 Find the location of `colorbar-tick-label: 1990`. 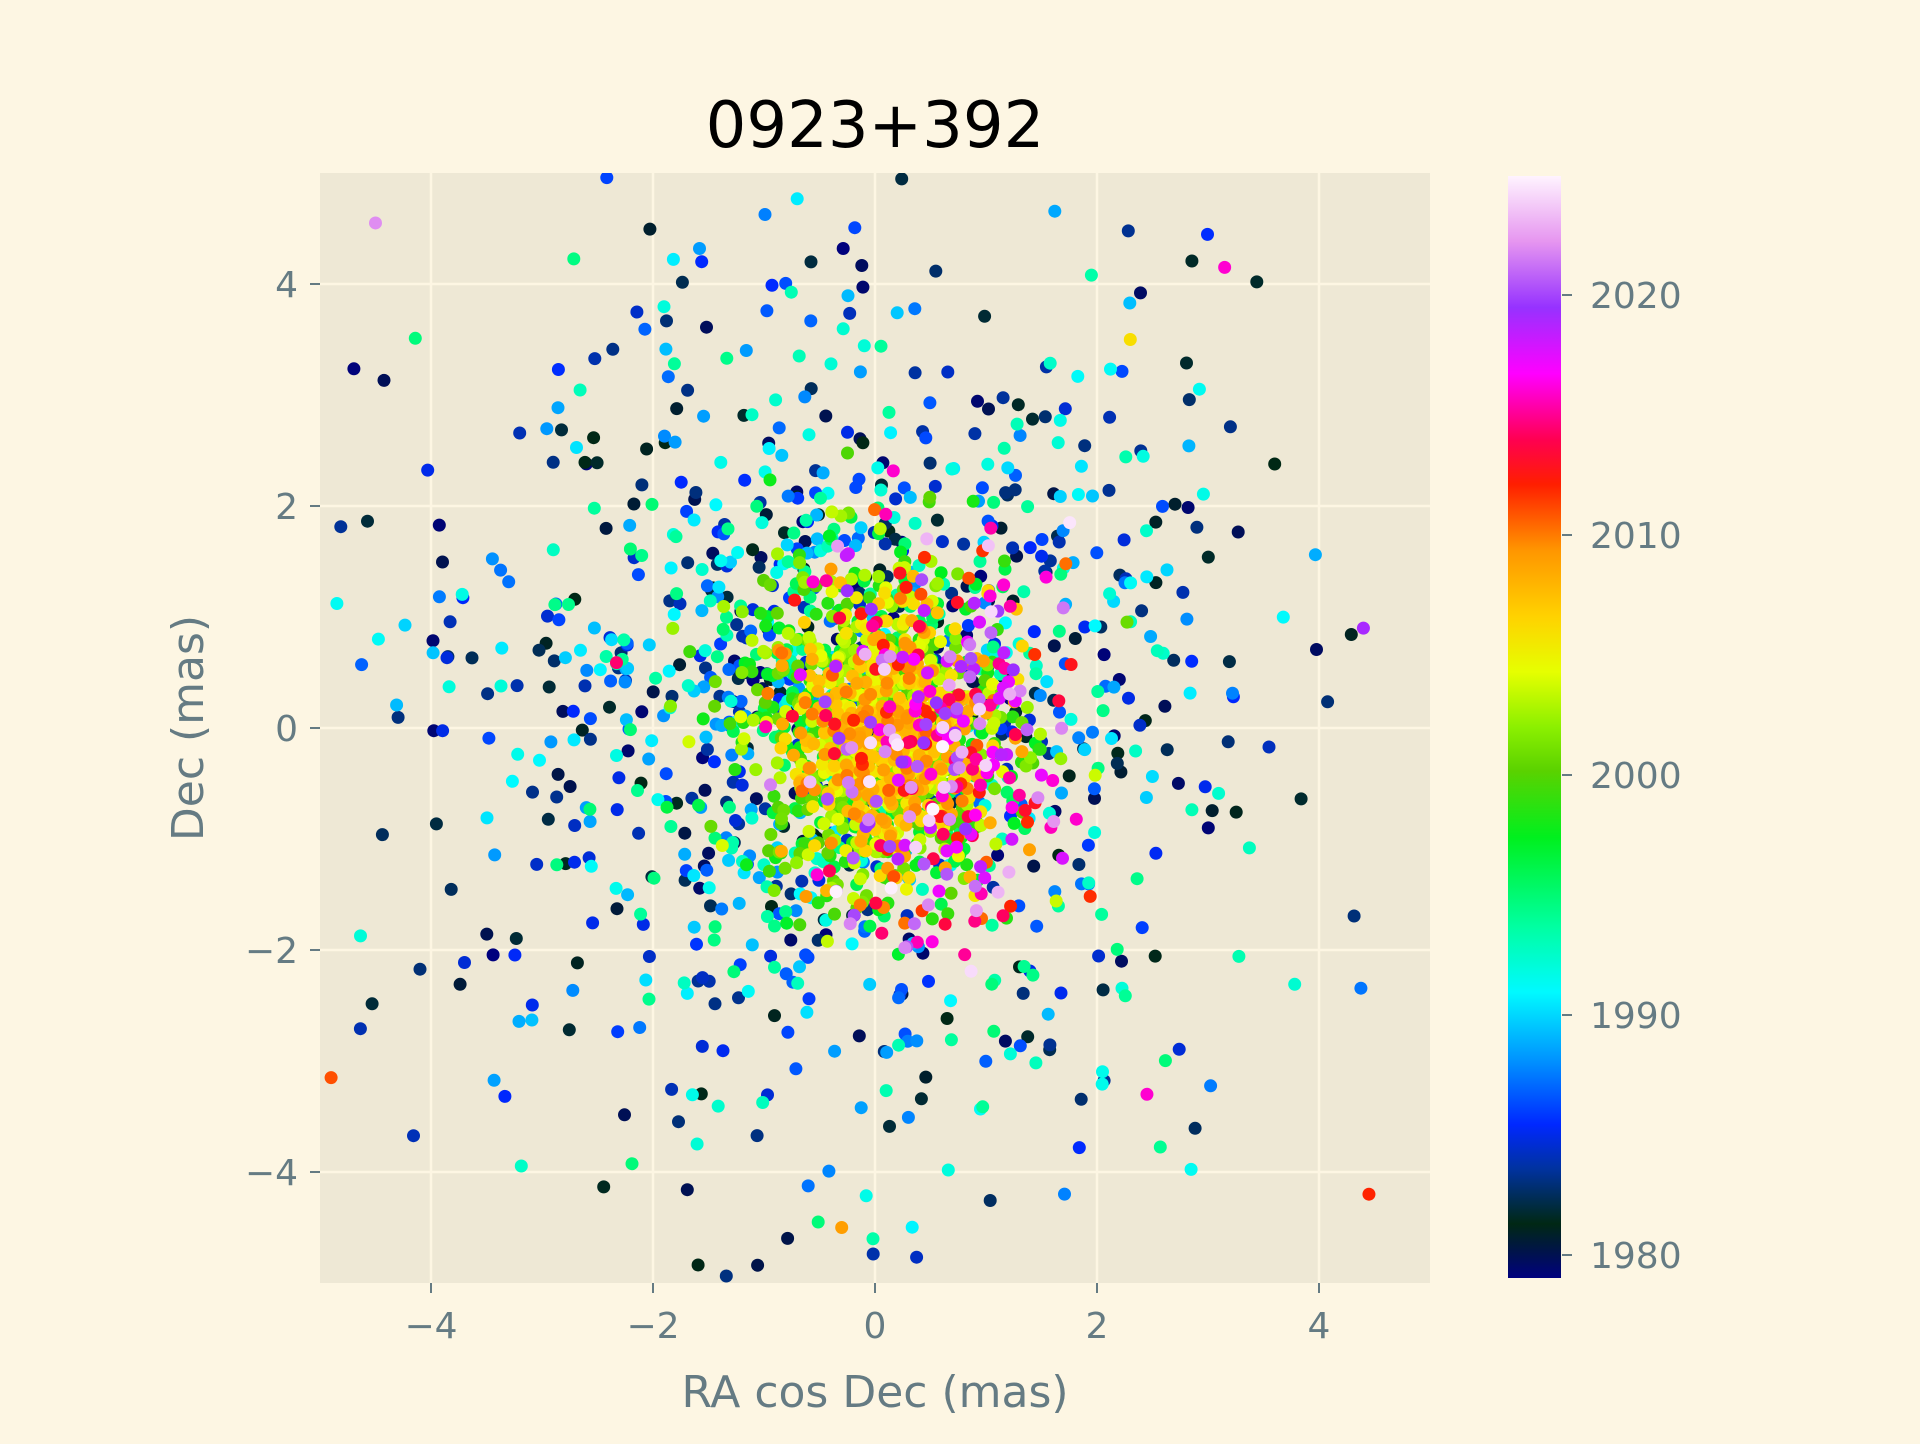

colorbar-tick-label: 1990 is located at coordinates (1636, 1016).